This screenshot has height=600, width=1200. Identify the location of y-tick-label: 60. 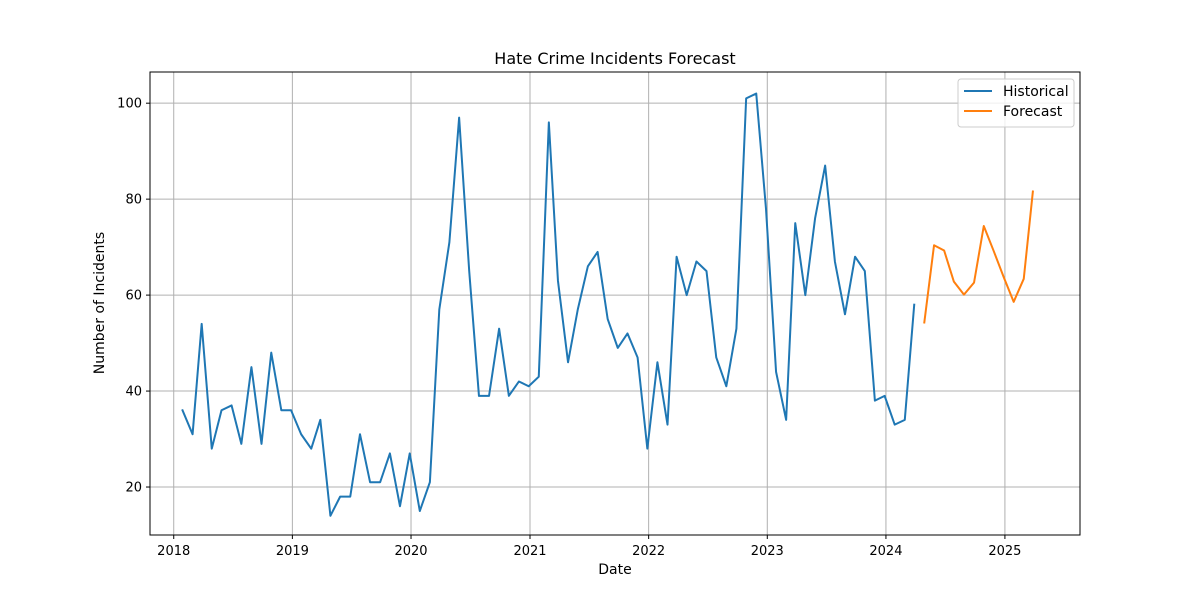
(133, 296).